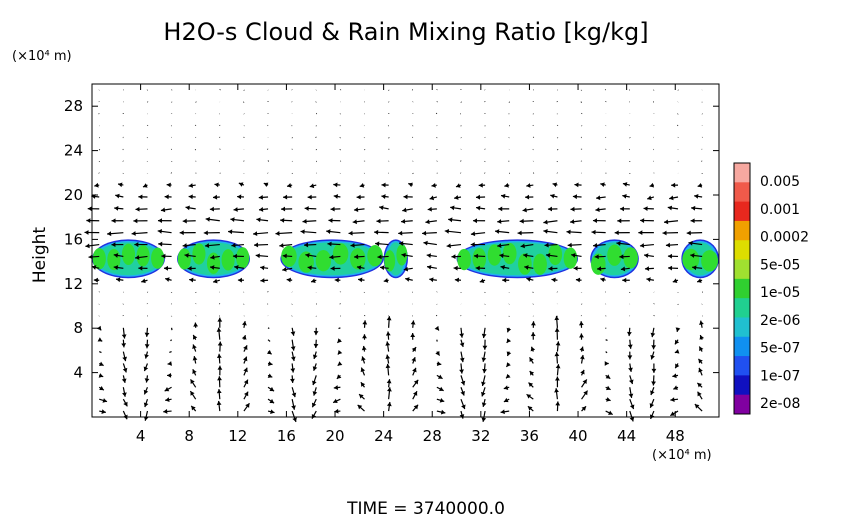 The image size is (854, 519). What do you see at coordinates (73, 284) in the screenshot?
I see `y-tick-label: 12` at bounding box center [73, 284].